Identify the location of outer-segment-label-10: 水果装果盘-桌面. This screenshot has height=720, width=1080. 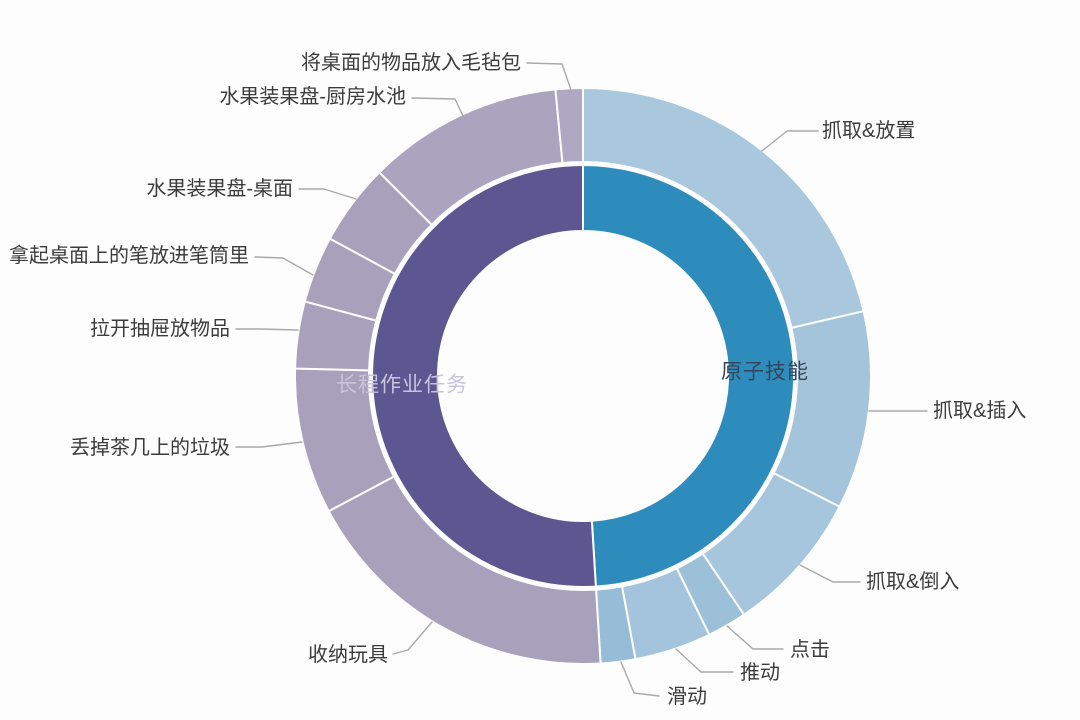
(219, 188).